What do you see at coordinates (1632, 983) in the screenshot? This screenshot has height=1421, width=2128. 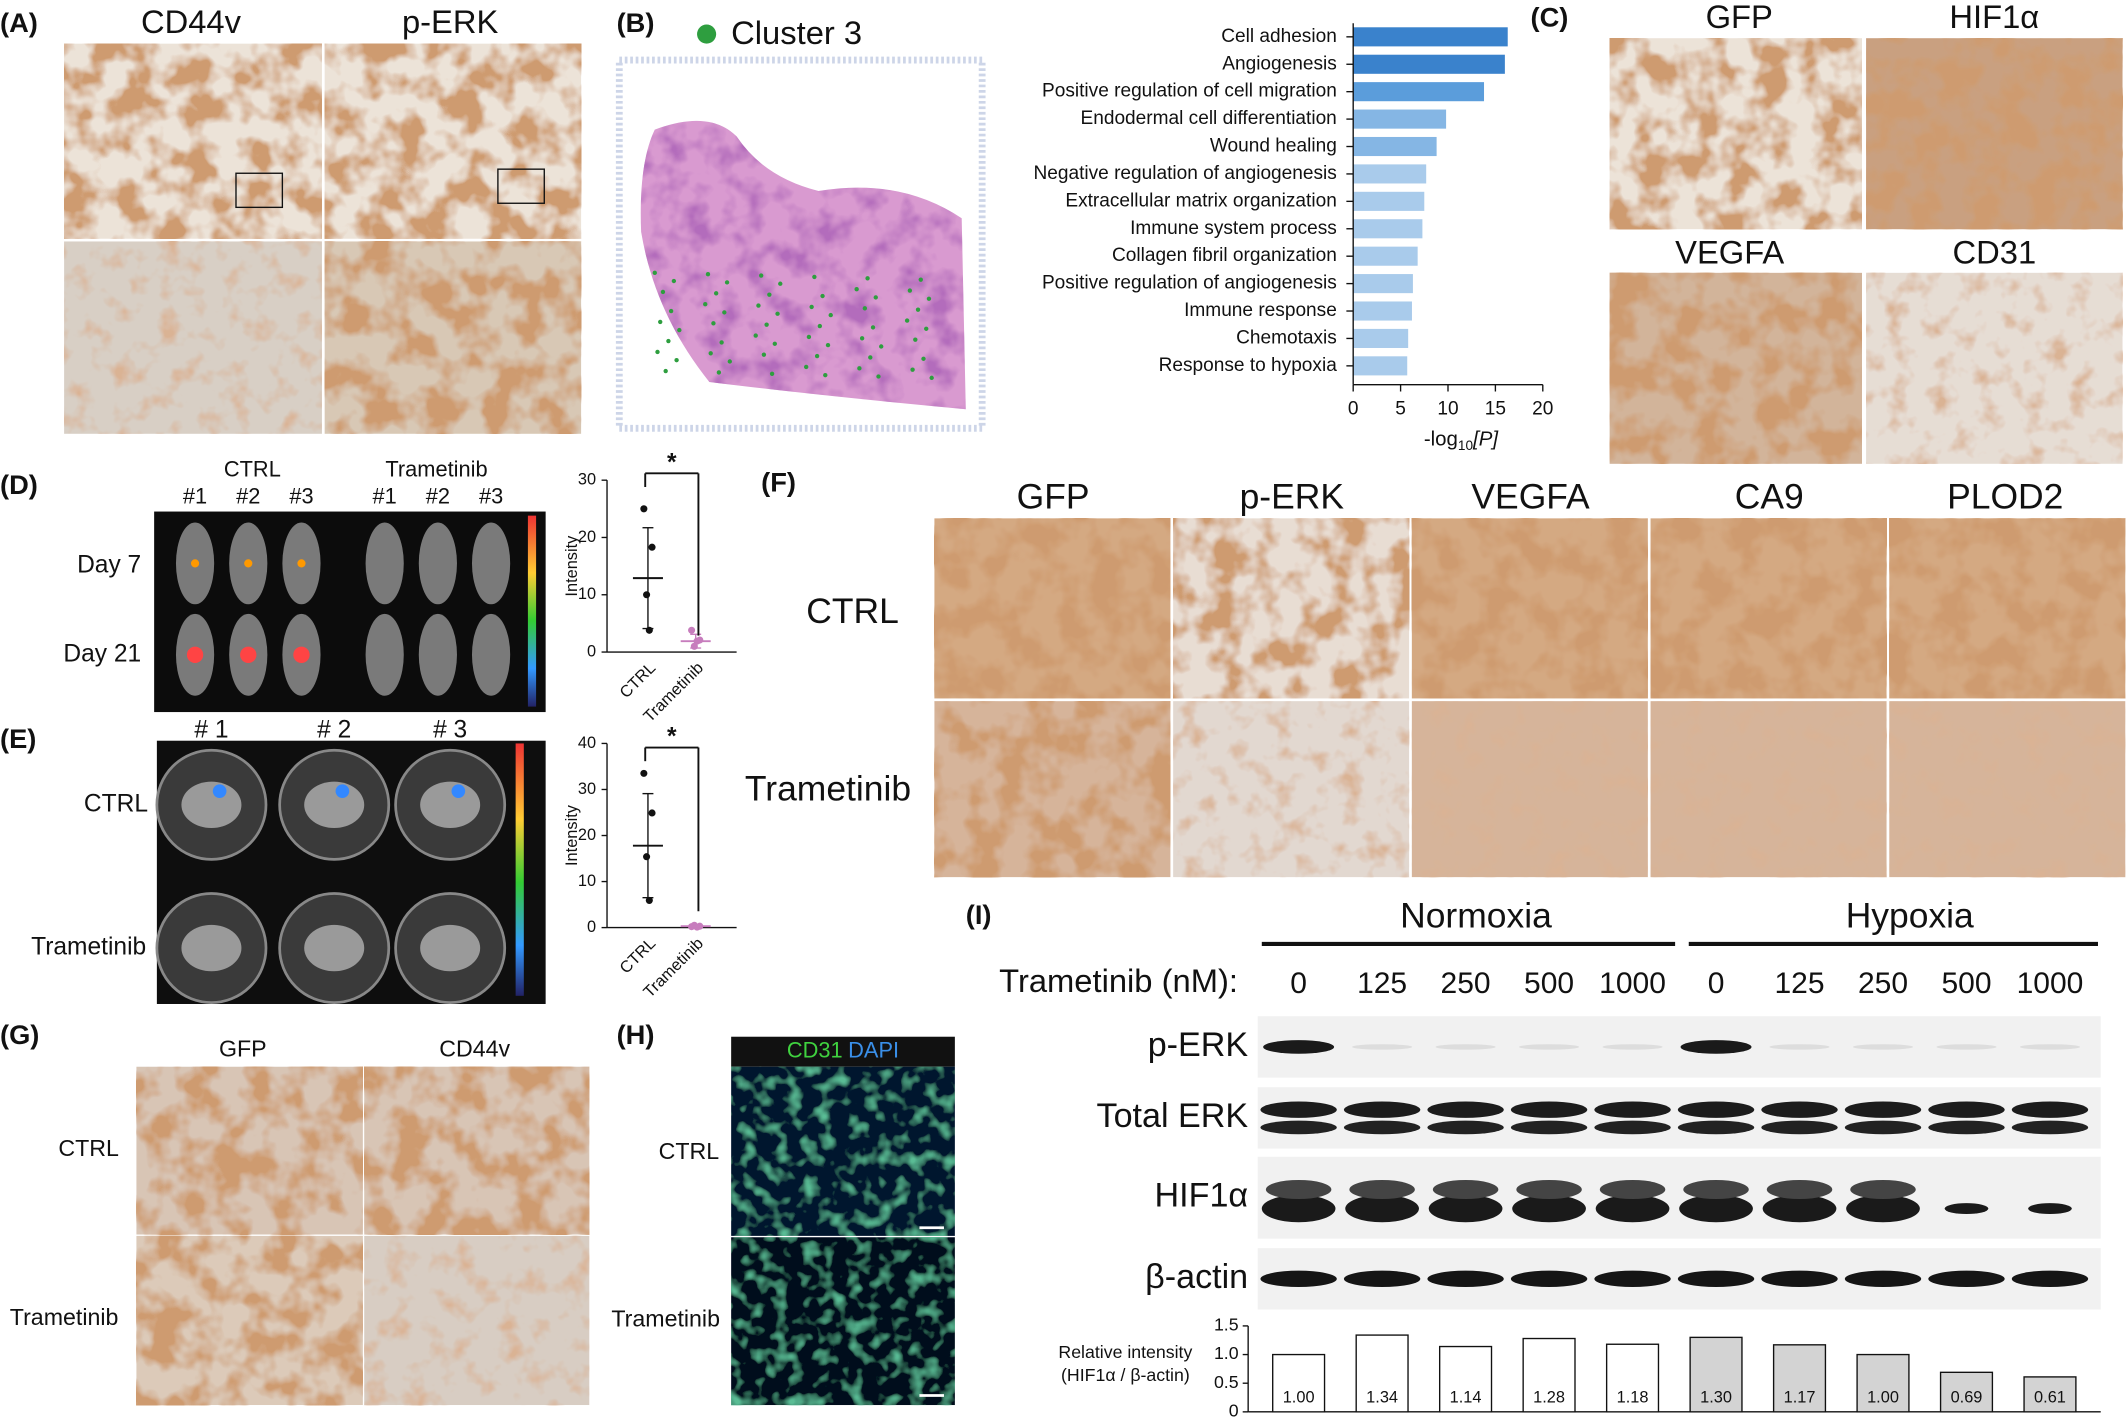 I see `x-tick-label: 1000` at bounding box center [1632, 983].